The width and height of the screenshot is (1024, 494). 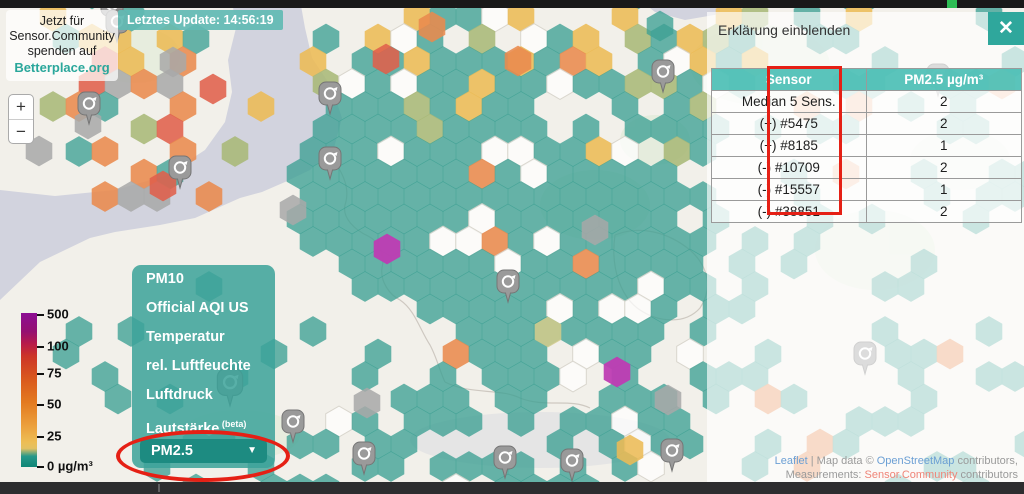 What do you see at coordinates (185, 337) in the screenshot?
I see `layer-menu-item-temperatur: Temperatur` at bounding box center [185, 337].